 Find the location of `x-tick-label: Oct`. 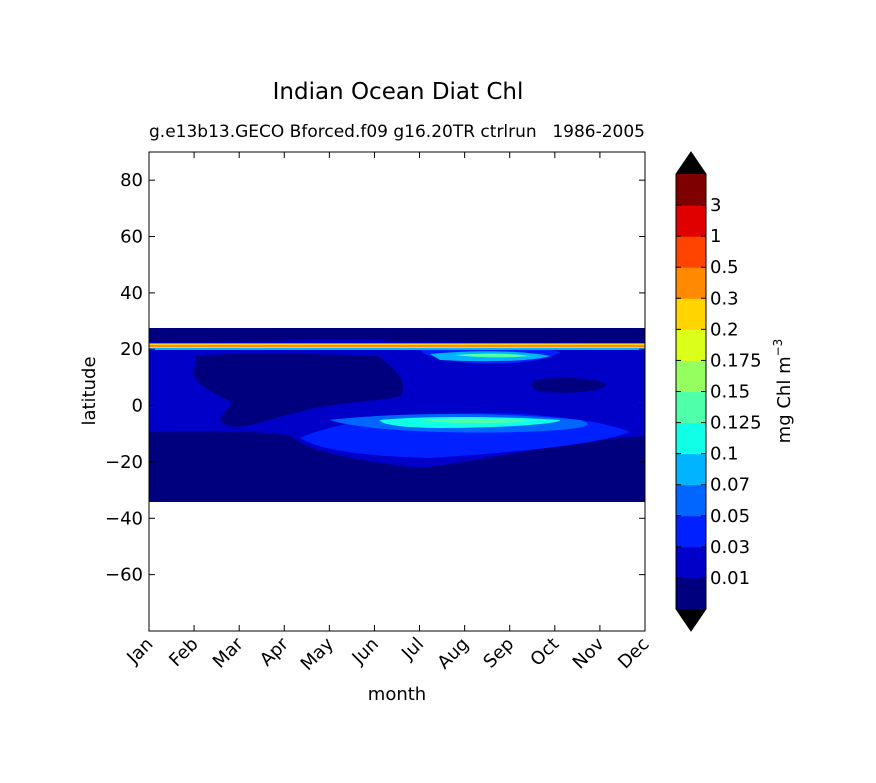

x-tick-label: Oct is located at coordinates (544, 652).